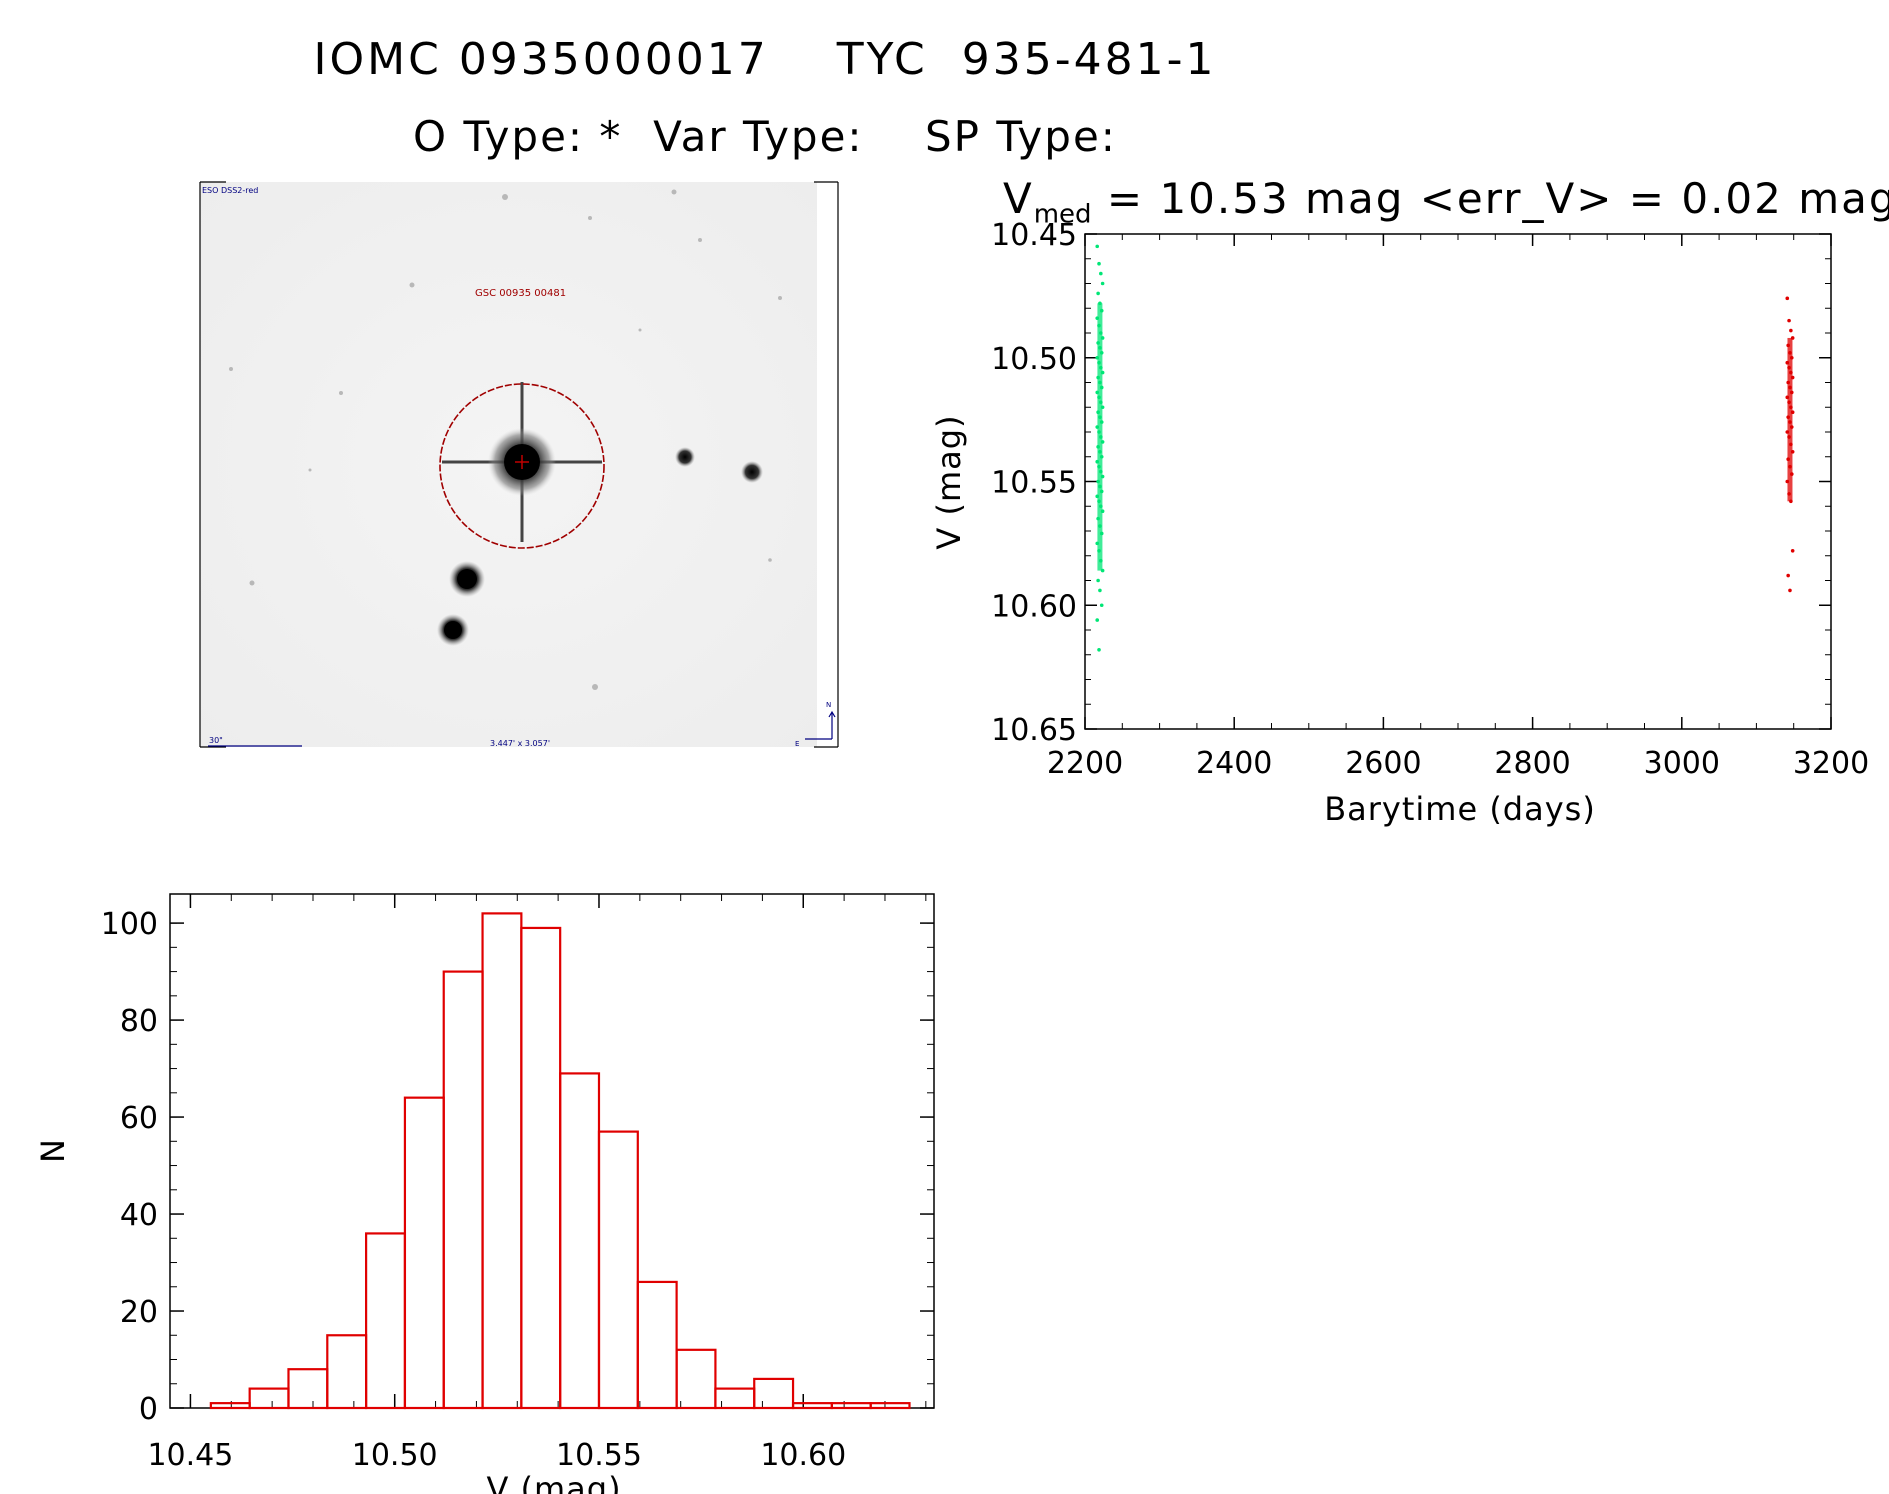 The width and height of the screenshot is (1889, 1494). What do you see at coordinates (1062, 214) in the screenshot?
I see `lightcurve-title-sub: med` at bounding box center [1062, 214].